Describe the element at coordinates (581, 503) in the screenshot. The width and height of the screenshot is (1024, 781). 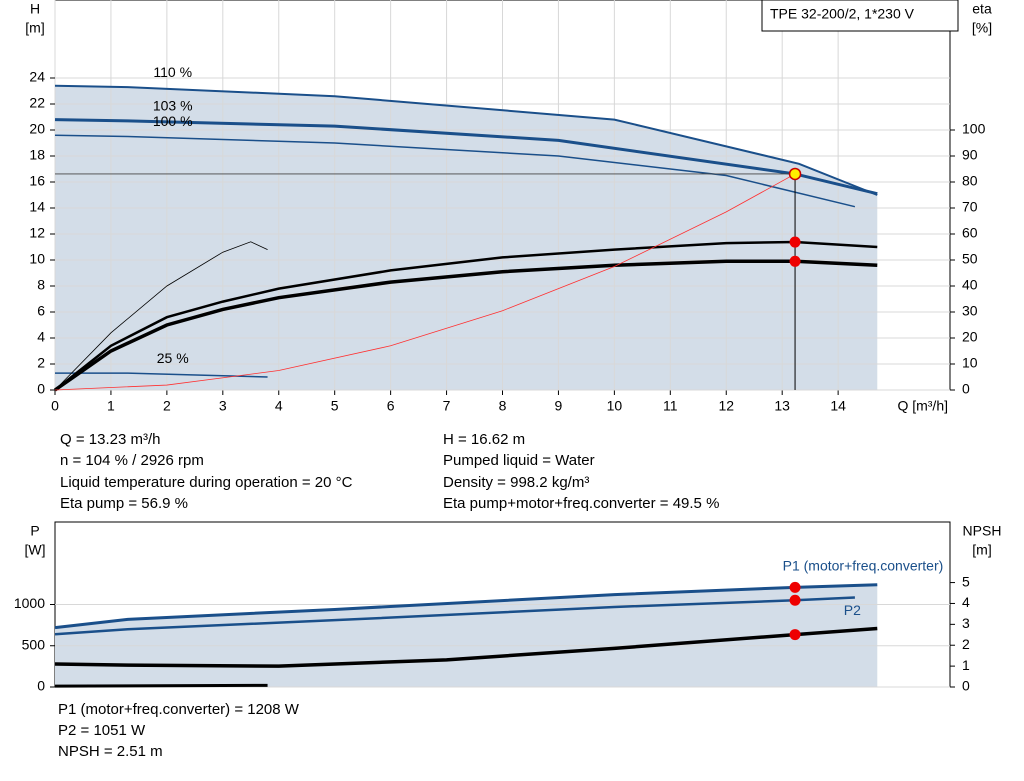
I see `info-line: Eta pump+motor+freq.converter = 49.5 %` at that location.